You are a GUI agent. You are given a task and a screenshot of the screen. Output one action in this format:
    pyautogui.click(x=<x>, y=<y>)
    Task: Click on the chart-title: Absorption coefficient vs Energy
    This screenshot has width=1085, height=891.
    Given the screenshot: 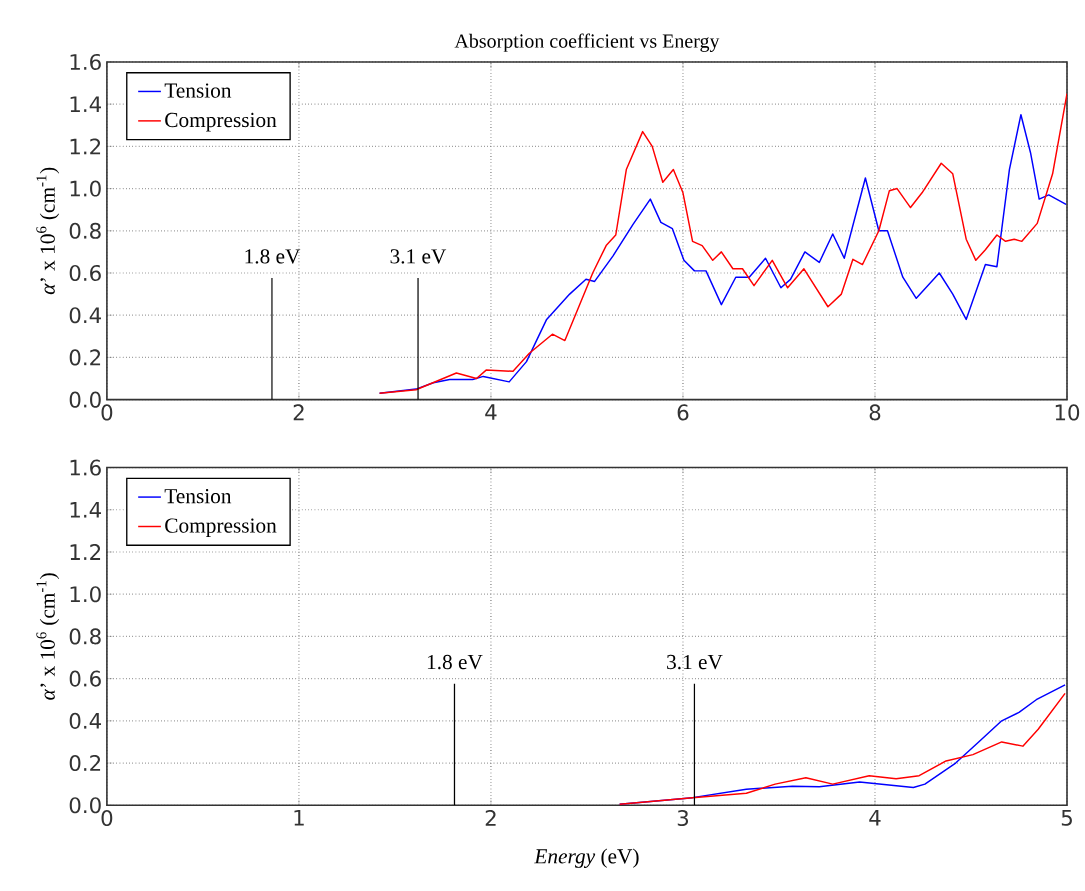 What is the action you would take?
    pyautogui.click(x=587, y=42)
    